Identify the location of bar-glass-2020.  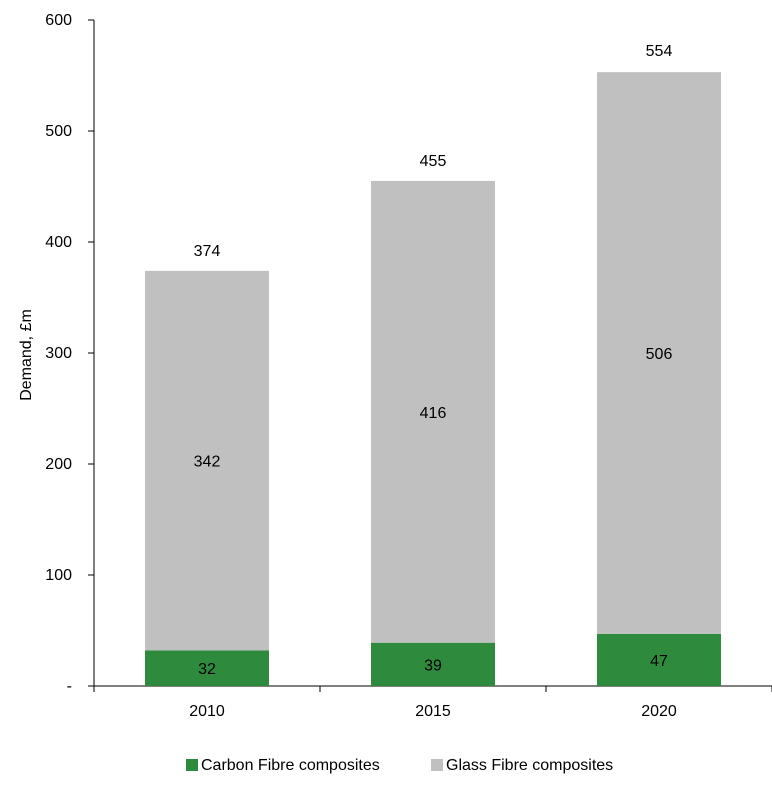
(659, 353).